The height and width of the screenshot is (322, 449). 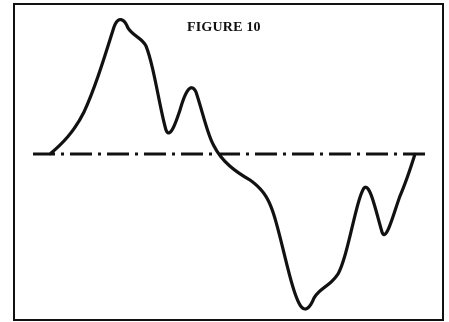 I want to click on figure-title: FIGURE 10, so click(x=224, y=27).